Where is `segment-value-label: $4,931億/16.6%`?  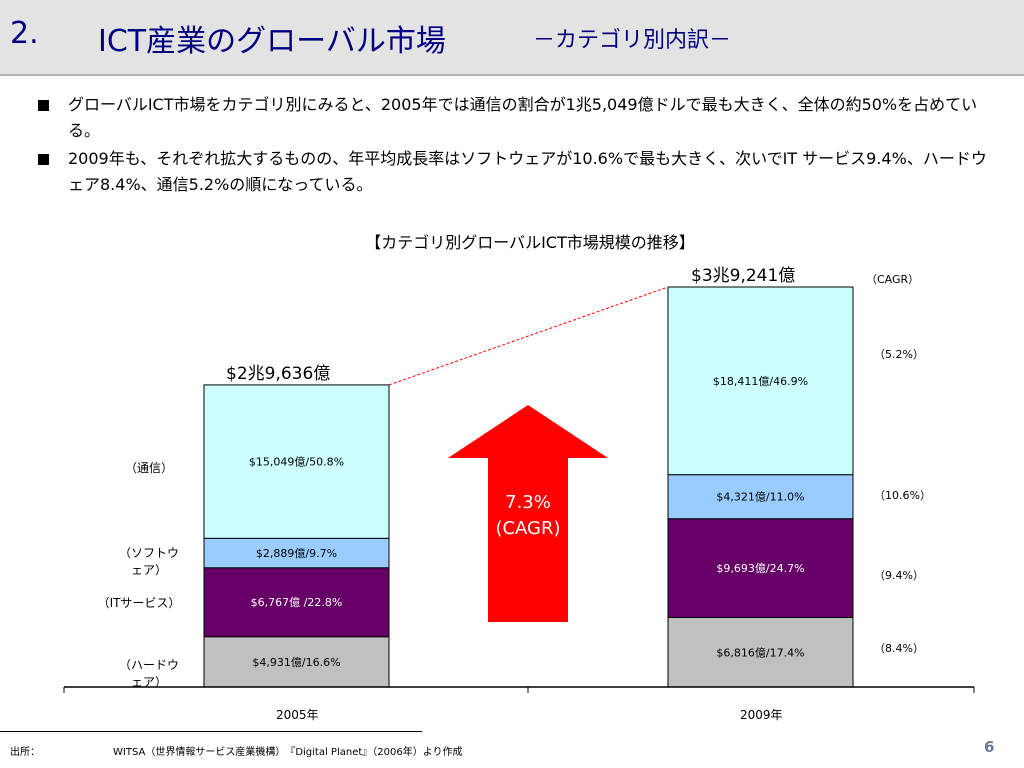 segment-value-label: $4,931億/16.6% is located at coordinates (296, 662).